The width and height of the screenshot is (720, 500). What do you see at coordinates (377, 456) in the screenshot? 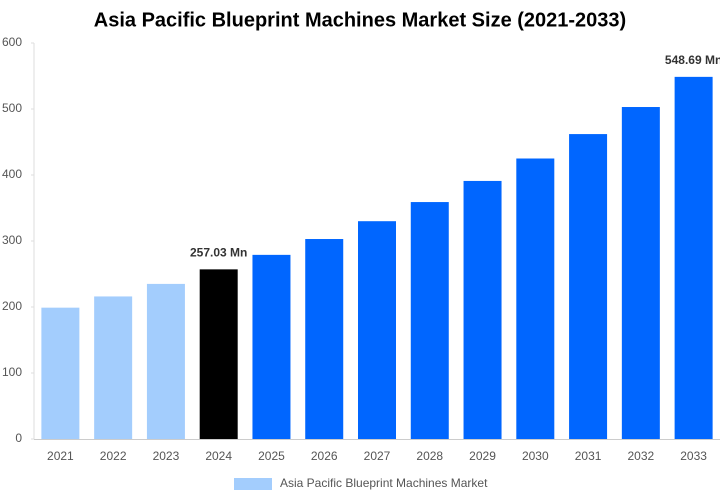
I see `x-tick-label: 2027` at bounding box center [377, 456].